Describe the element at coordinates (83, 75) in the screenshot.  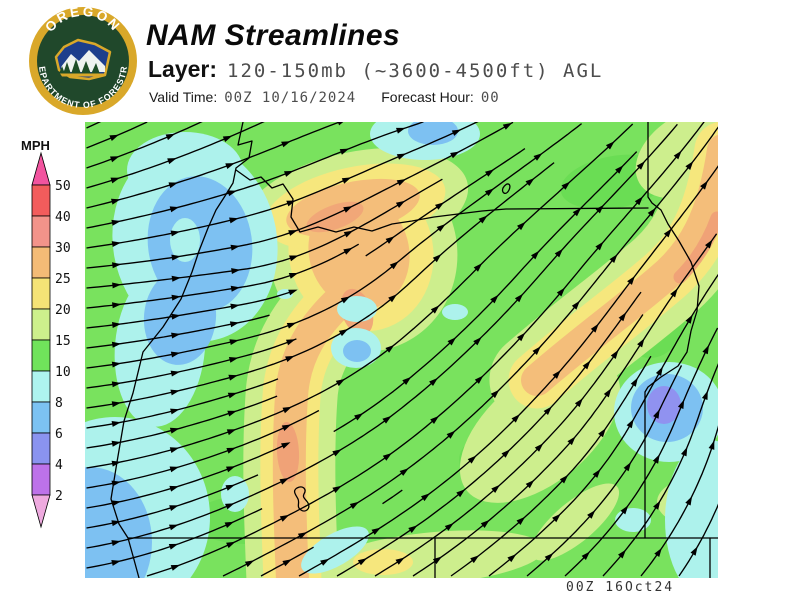
I see `ground-line` at that location.